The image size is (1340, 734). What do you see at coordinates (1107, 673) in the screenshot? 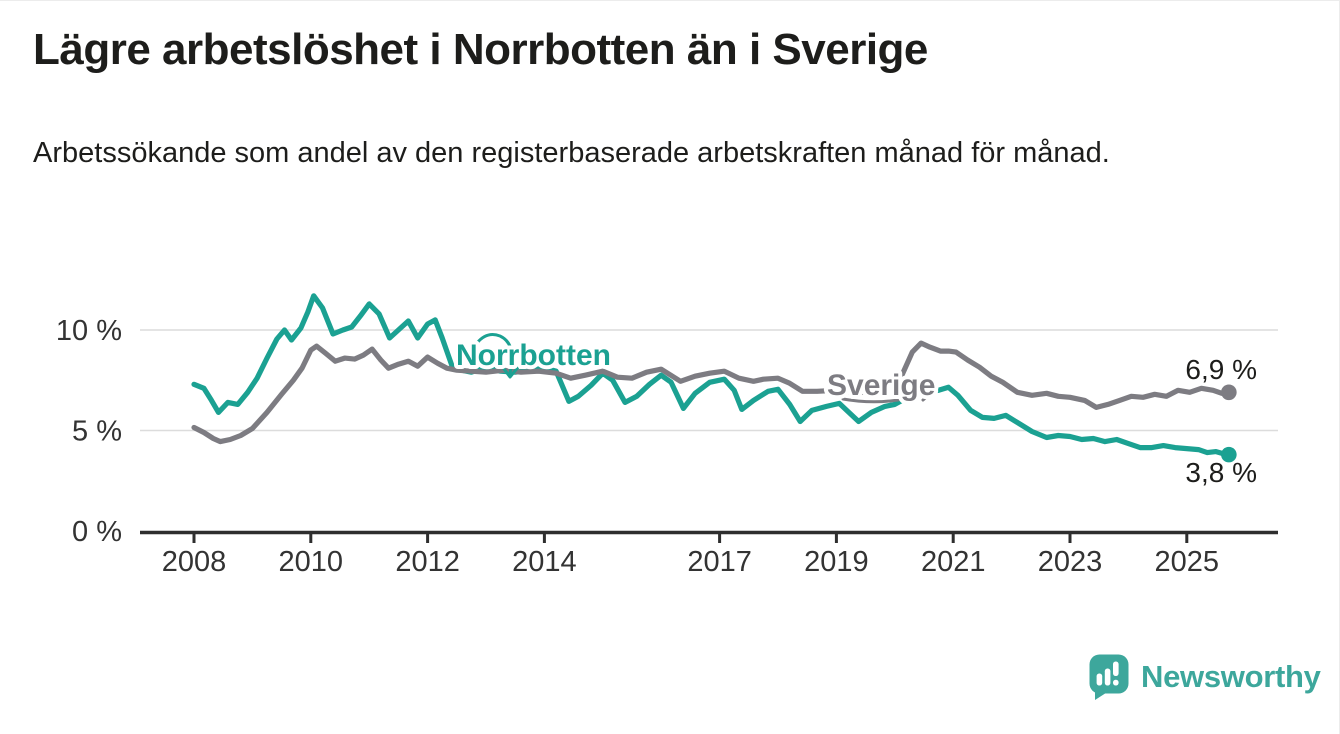
I see `bar-chart-glyph` at bounding box center [1107, 673].